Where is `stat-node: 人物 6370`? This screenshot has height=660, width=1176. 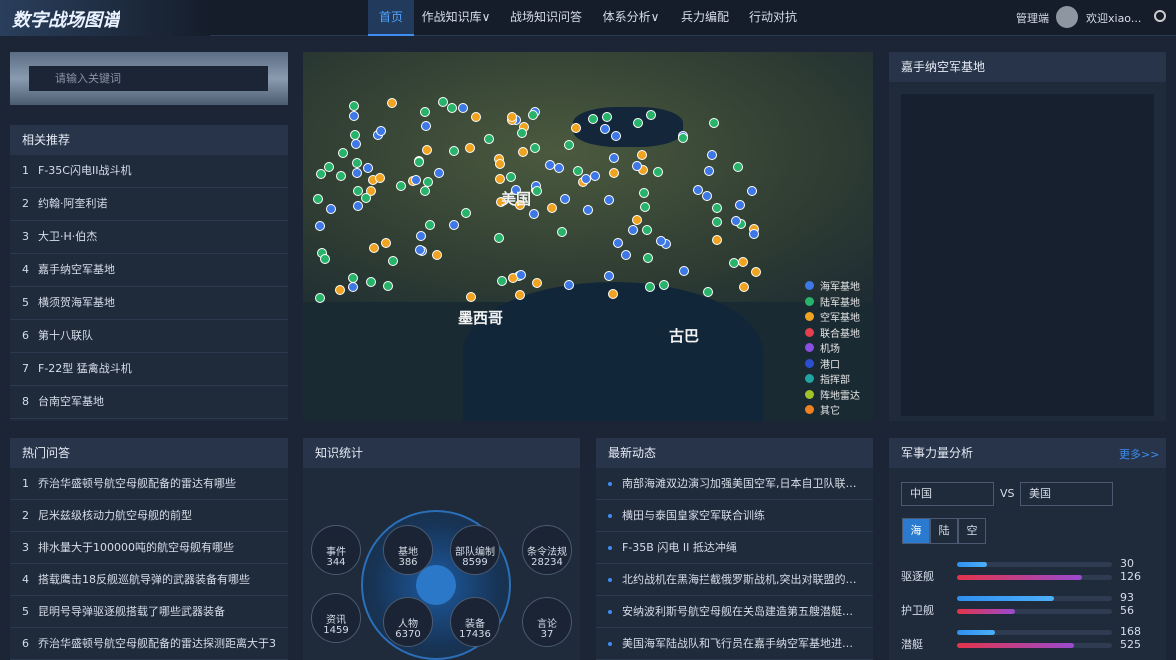 stat-node: 人物 6370 is located at coordinates (408, 622).